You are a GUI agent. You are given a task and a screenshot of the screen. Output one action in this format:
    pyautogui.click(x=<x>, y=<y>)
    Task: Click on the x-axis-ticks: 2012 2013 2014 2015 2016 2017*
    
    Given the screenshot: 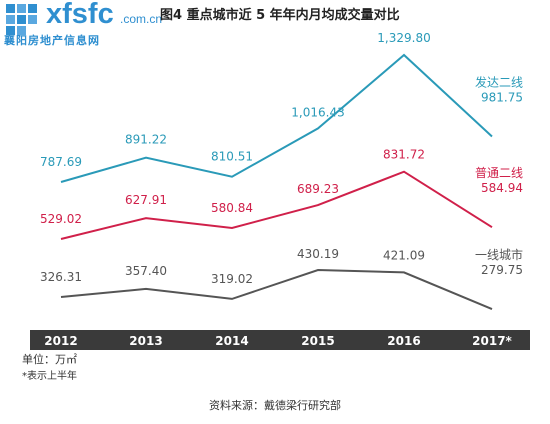 What is the action you would take?
    pyautogui.click(x=278, y=341)
    